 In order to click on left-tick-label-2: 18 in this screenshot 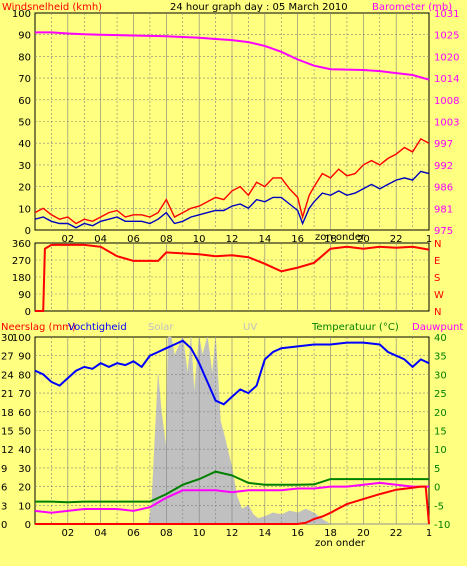, I will do `click(7, 413)`.